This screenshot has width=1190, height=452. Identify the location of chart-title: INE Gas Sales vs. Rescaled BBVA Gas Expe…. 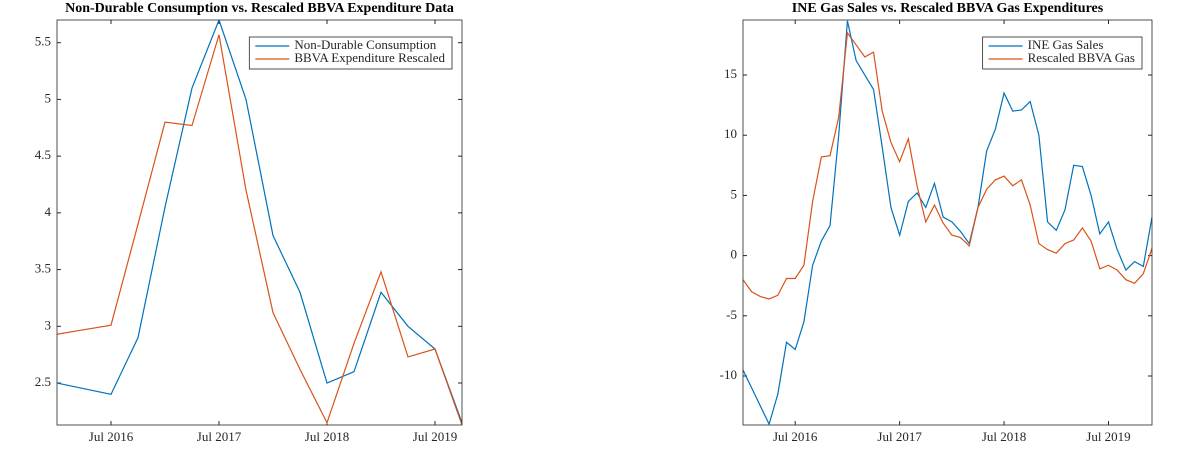
(948, 8).